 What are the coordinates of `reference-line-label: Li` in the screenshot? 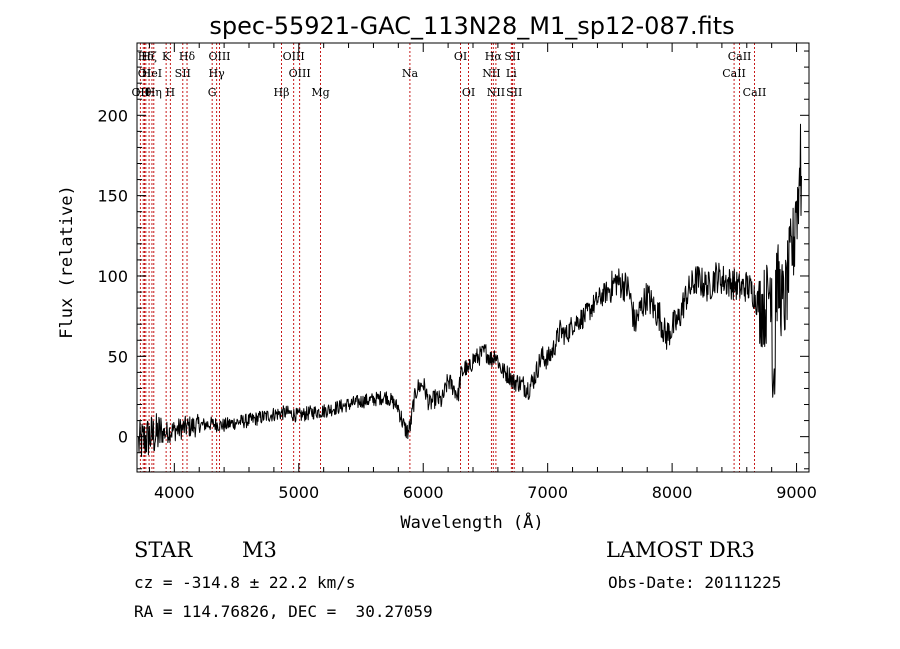 It's located at (511, 73).